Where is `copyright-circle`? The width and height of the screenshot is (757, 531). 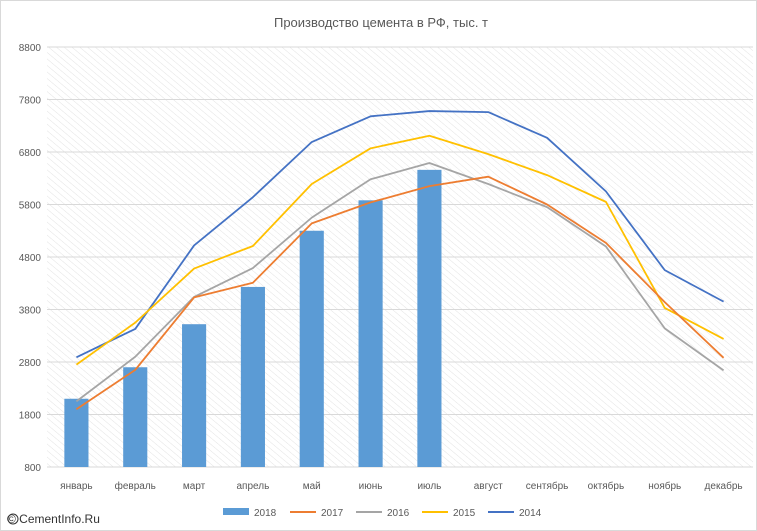
copyright-circle is located at coordinates (13, 519).